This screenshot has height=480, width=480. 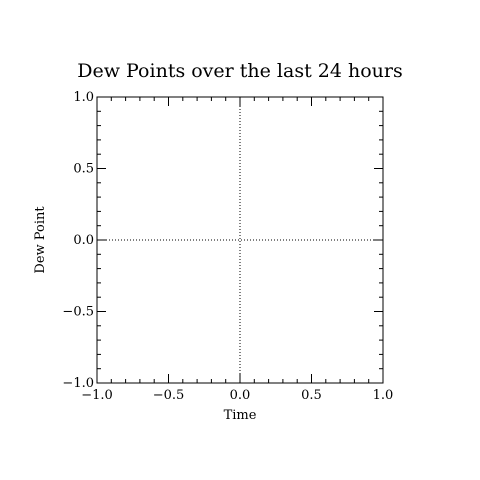 What do you see at coordinates (97, 395) in the screenshot?
I see `x-tick-label: −1.0` at bounding box center [97, 395].